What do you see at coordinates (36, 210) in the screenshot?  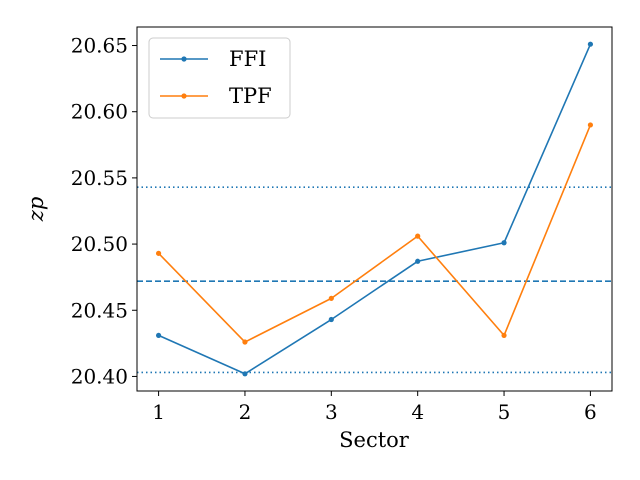 I see `y-axis-label: zp` at bounding box center [36, 210].